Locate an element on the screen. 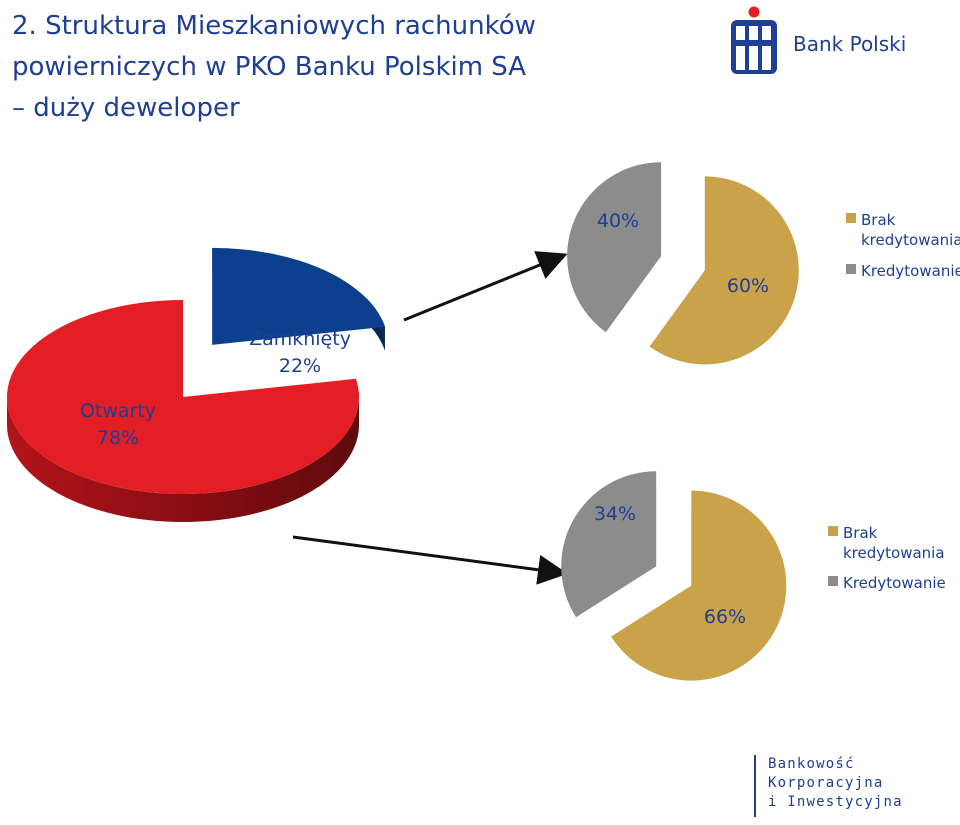 The image size is (960, 825). legend-kredytowanie-swatch-top is located at coordinates (851, 269).